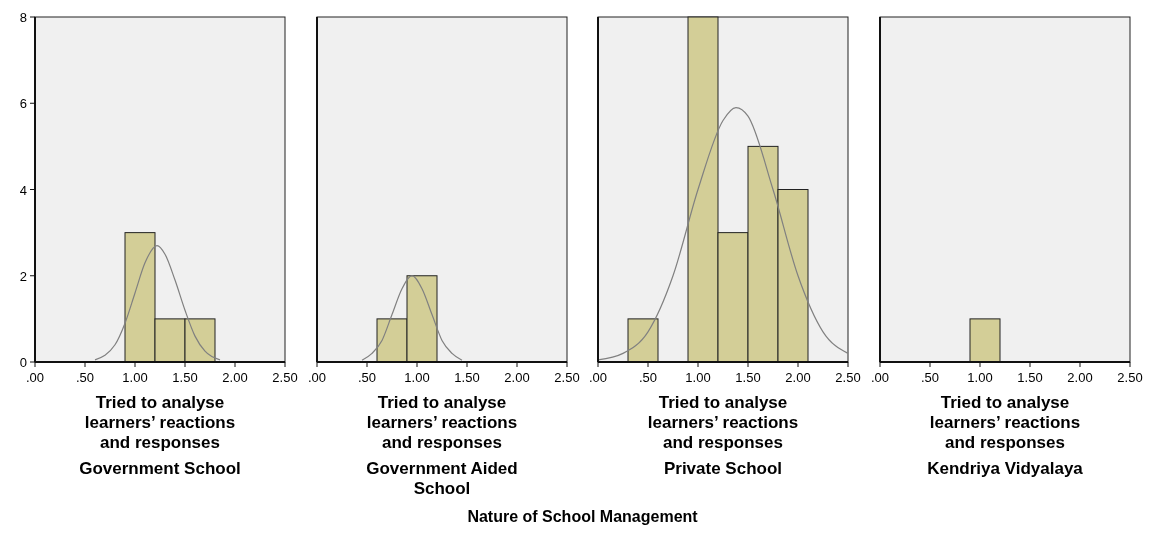  What do you see at coordinates (723, 468) in the screenshot?
I see `text: Private School` at bounding box center [723, 468].